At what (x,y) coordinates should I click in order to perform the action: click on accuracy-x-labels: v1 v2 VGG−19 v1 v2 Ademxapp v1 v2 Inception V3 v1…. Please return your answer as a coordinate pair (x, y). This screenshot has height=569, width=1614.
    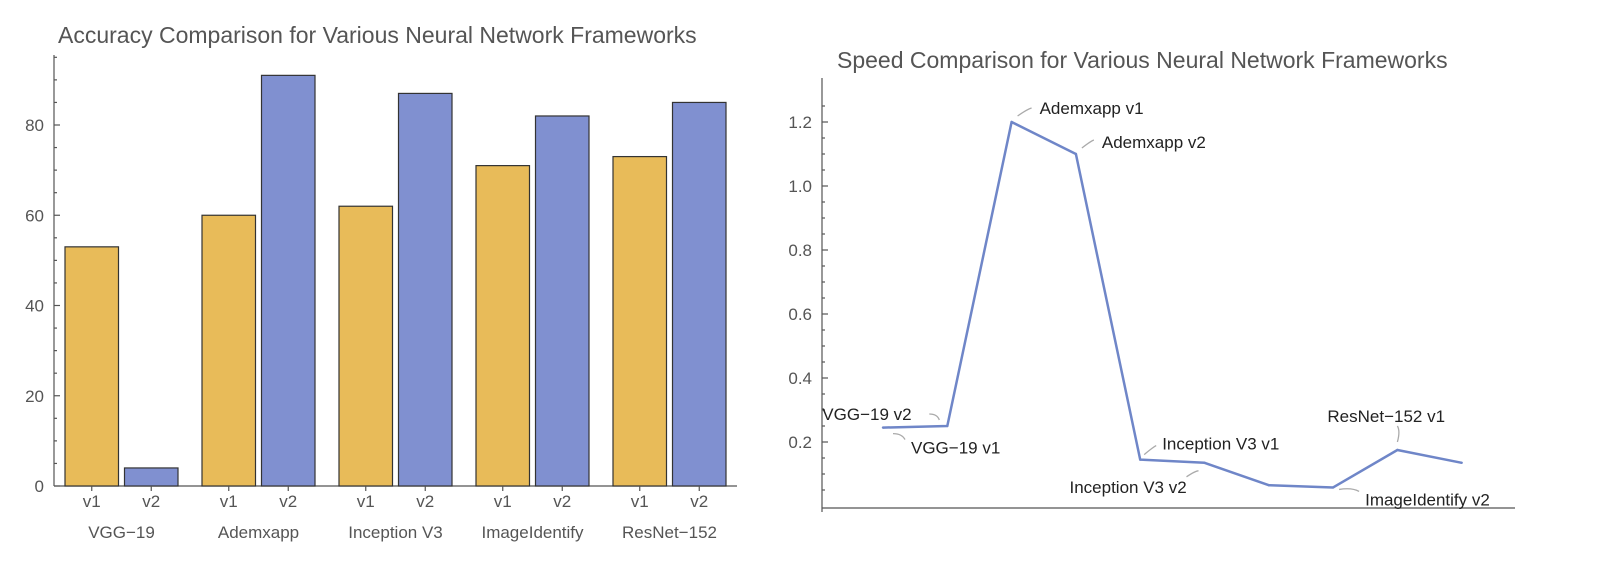
    Looking at the image, I should click on (400, 514).